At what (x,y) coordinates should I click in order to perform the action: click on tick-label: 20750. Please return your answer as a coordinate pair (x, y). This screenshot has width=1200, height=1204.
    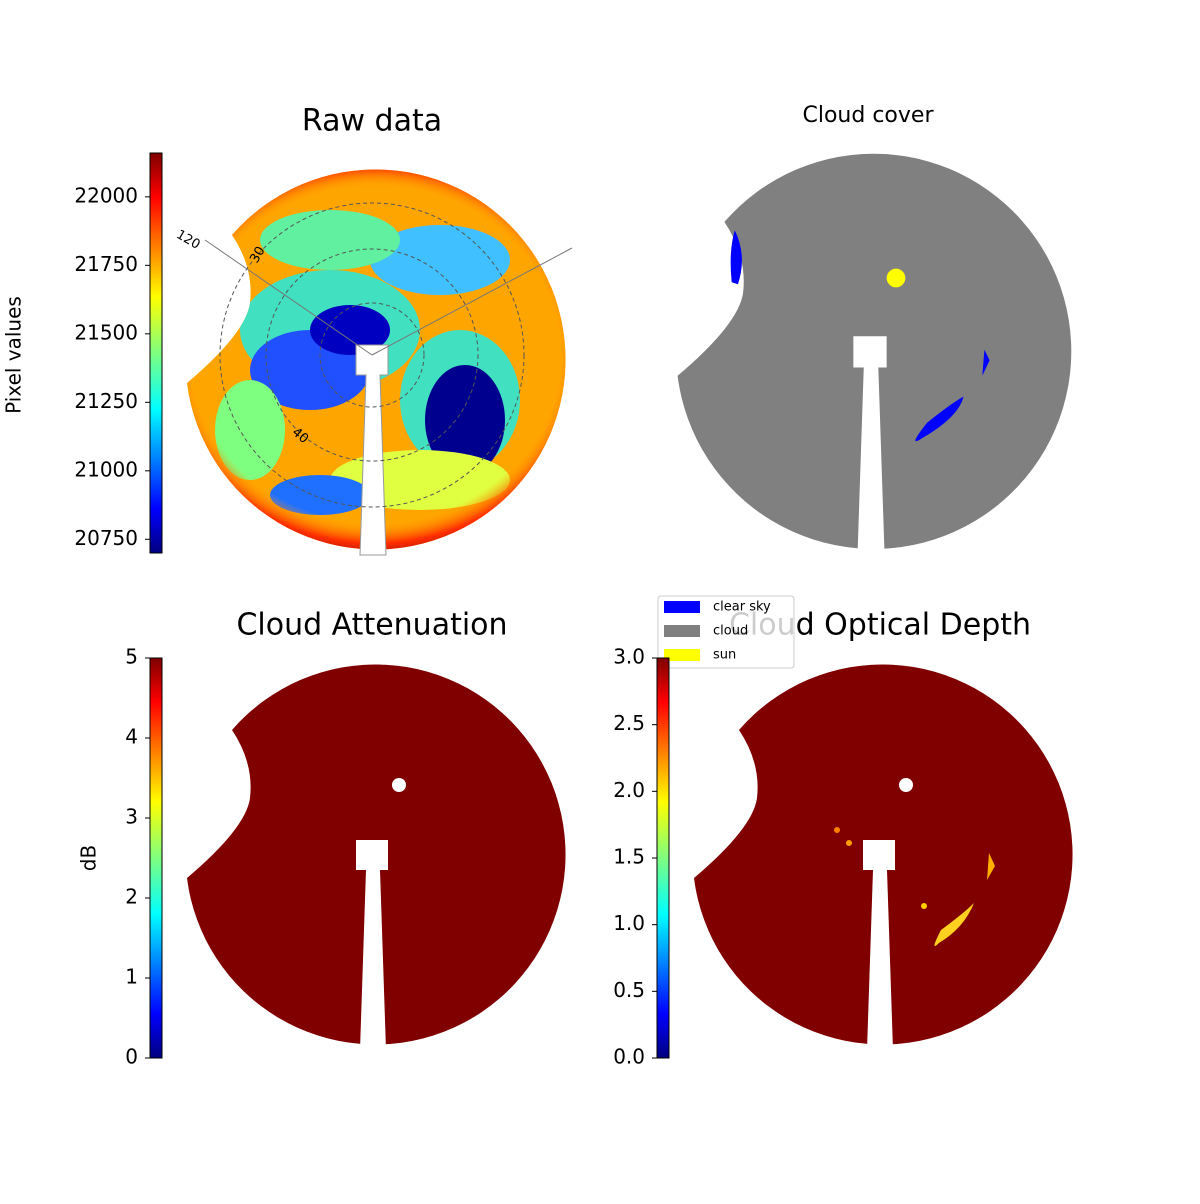
    Looking at the image, I should click on (106, 538).